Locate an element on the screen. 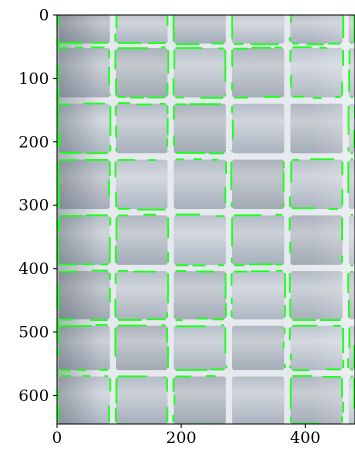 The image size is (355, 450). y-tick-label: 200 is located at coordinates (33, 141).